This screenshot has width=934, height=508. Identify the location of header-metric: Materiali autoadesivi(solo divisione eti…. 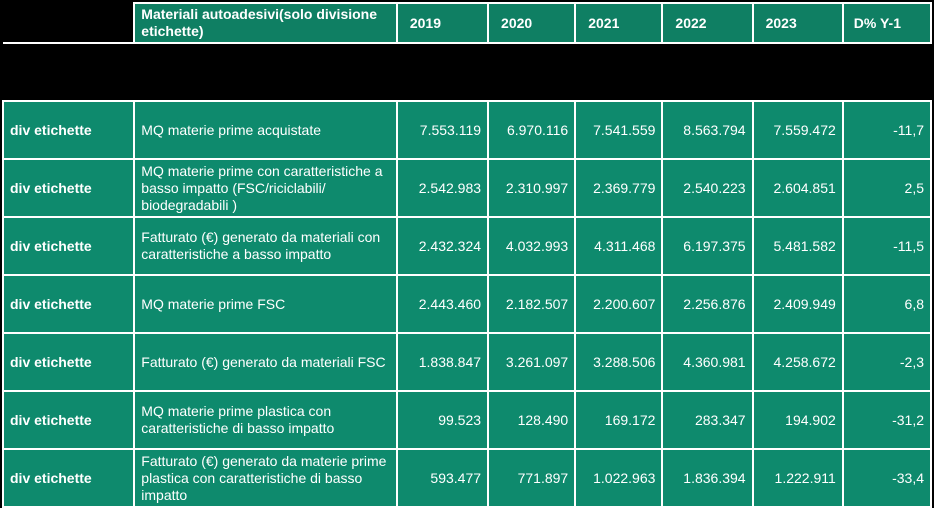
(265, 23).